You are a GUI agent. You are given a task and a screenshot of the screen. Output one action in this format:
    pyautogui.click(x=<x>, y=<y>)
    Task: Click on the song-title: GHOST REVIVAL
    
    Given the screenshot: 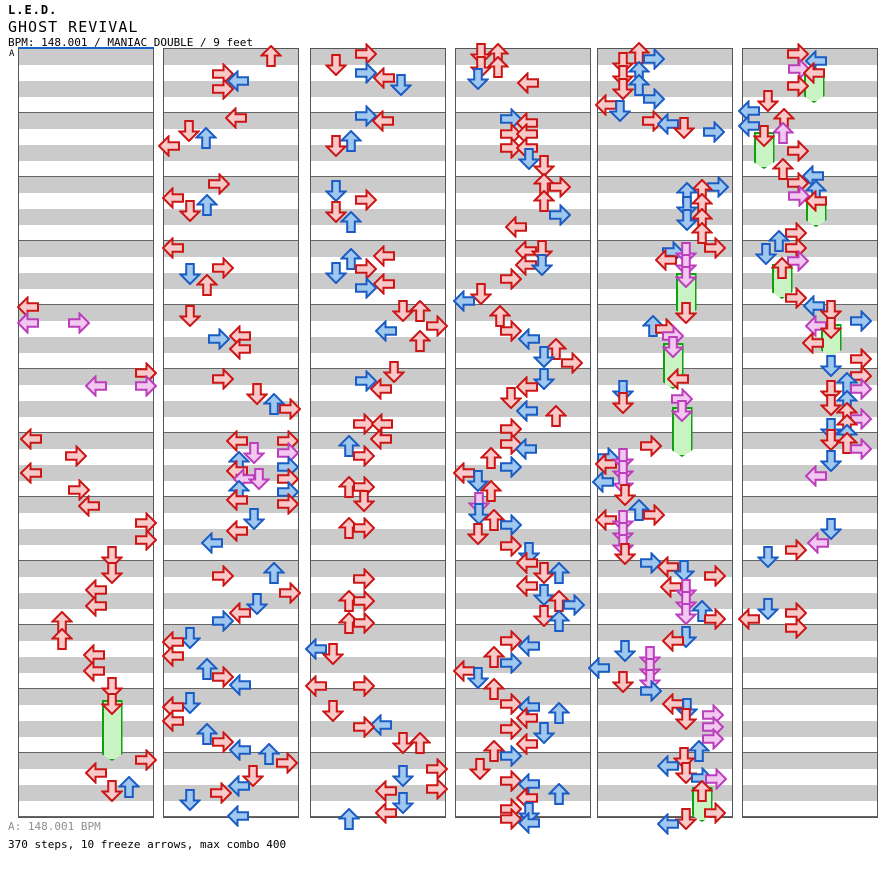 What is the action you would take?
    pyautogui.click(x=73, y=27)
    